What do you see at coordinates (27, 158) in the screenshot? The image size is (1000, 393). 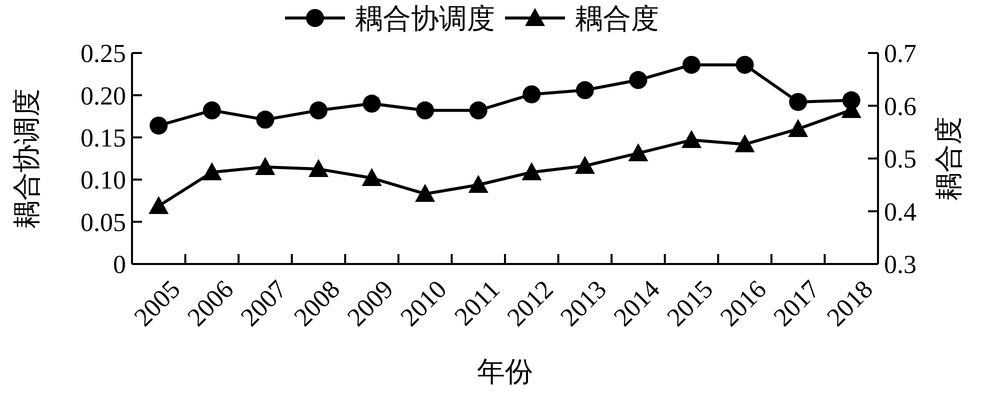 I see `y-axis-title: 耦合协调度` at bounding box center [27, 158].